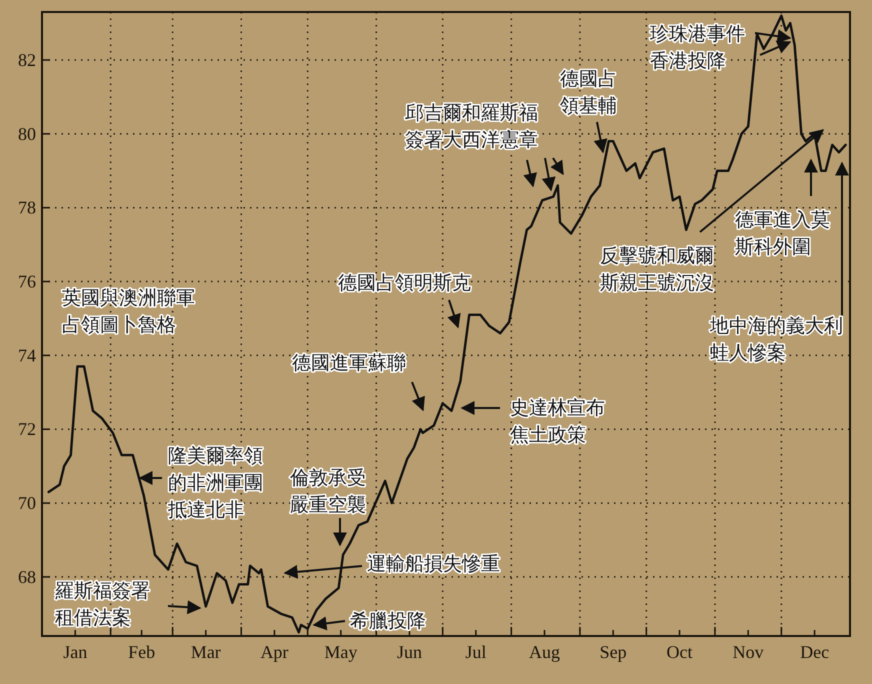  Describe the element at coordinates (27, 282) in the screenshot. I see `y-tick-label: 76` at that location.